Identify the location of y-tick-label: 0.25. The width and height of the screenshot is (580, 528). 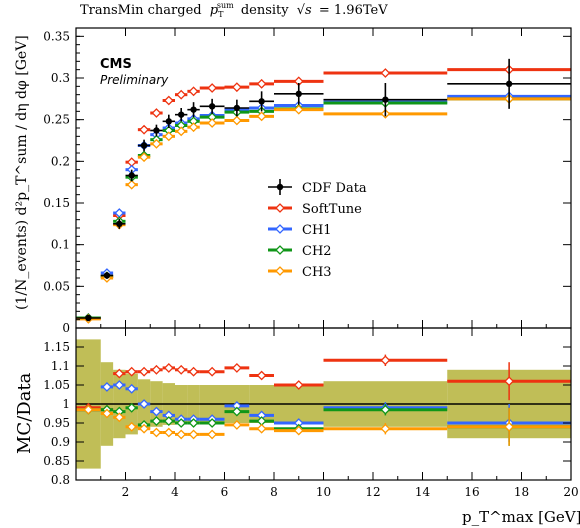
(56, 120).